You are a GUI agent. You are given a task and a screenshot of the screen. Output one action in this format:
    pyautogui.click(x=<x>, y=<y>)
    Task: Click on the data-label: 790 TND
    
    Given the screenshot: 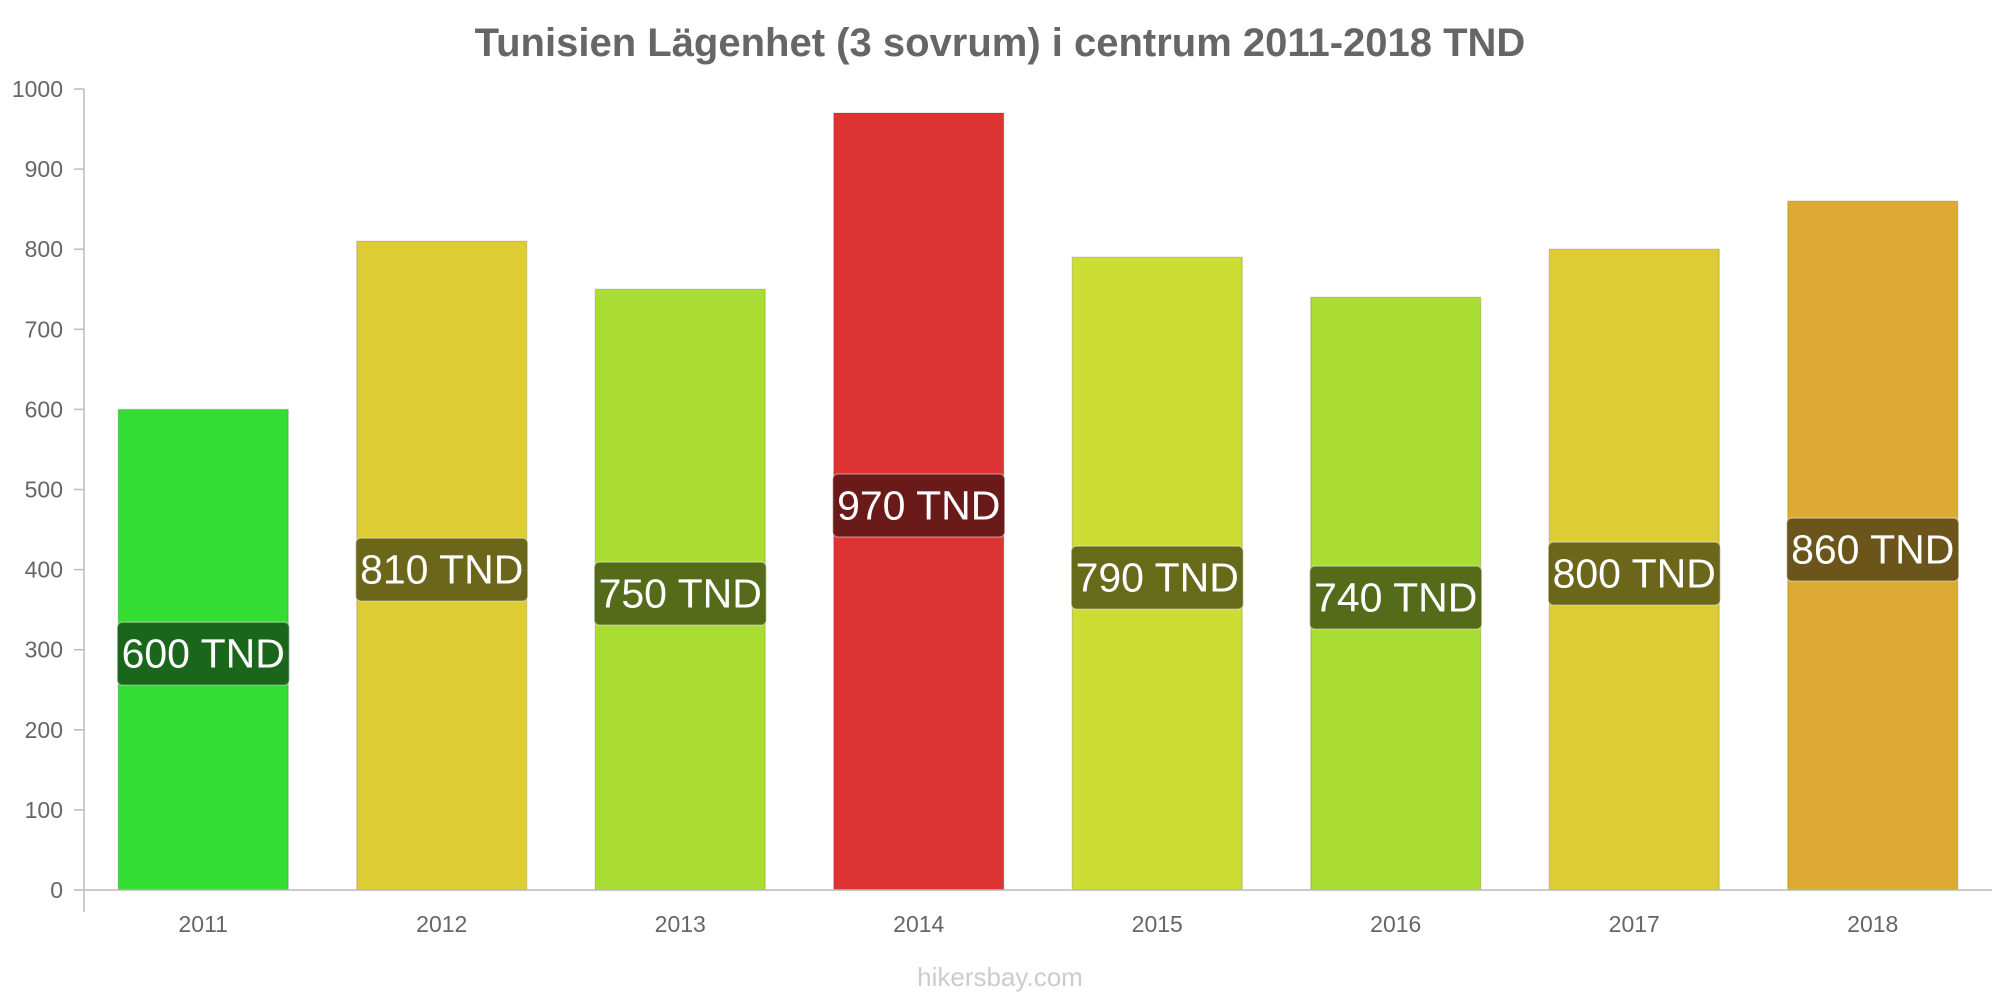 What is the action you would take?
    pyautogui.click(x=1157, y=577)
    